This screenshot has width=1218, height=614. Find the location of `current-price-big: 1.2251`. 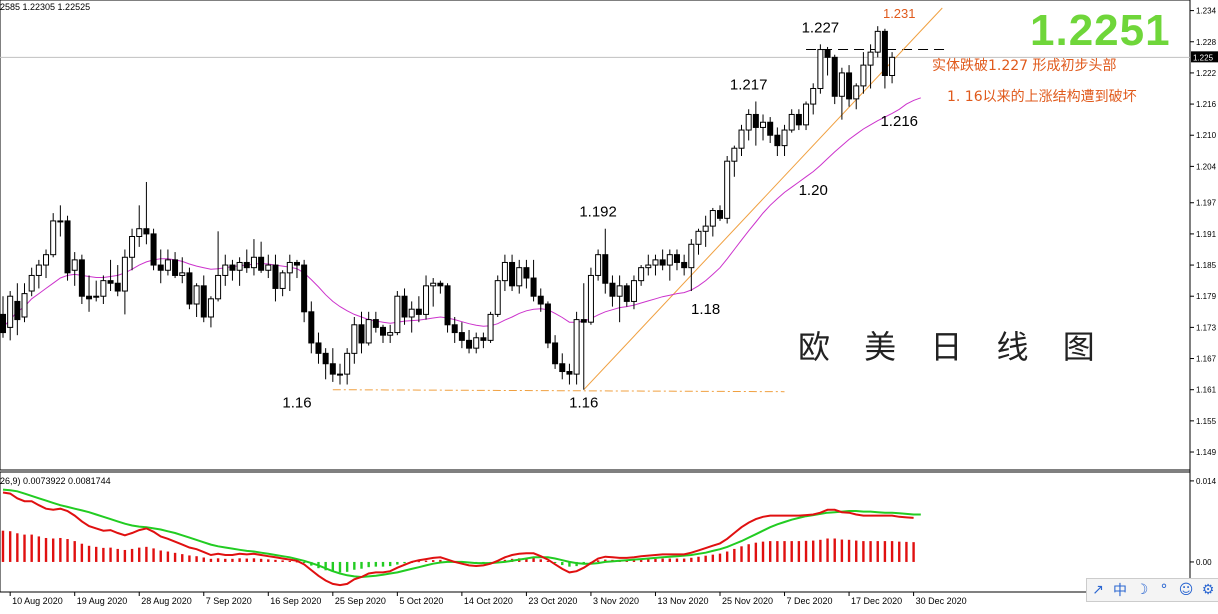

current-price-big: 1.2251 is located at coordinates (1100, 30).